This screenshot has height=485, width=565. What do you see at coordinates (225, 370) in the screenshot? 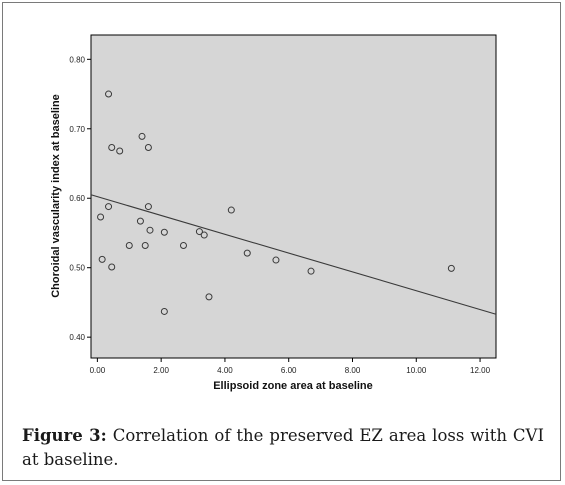
I see `x-tick-label: 4.00` at bounding box center [225, 370].